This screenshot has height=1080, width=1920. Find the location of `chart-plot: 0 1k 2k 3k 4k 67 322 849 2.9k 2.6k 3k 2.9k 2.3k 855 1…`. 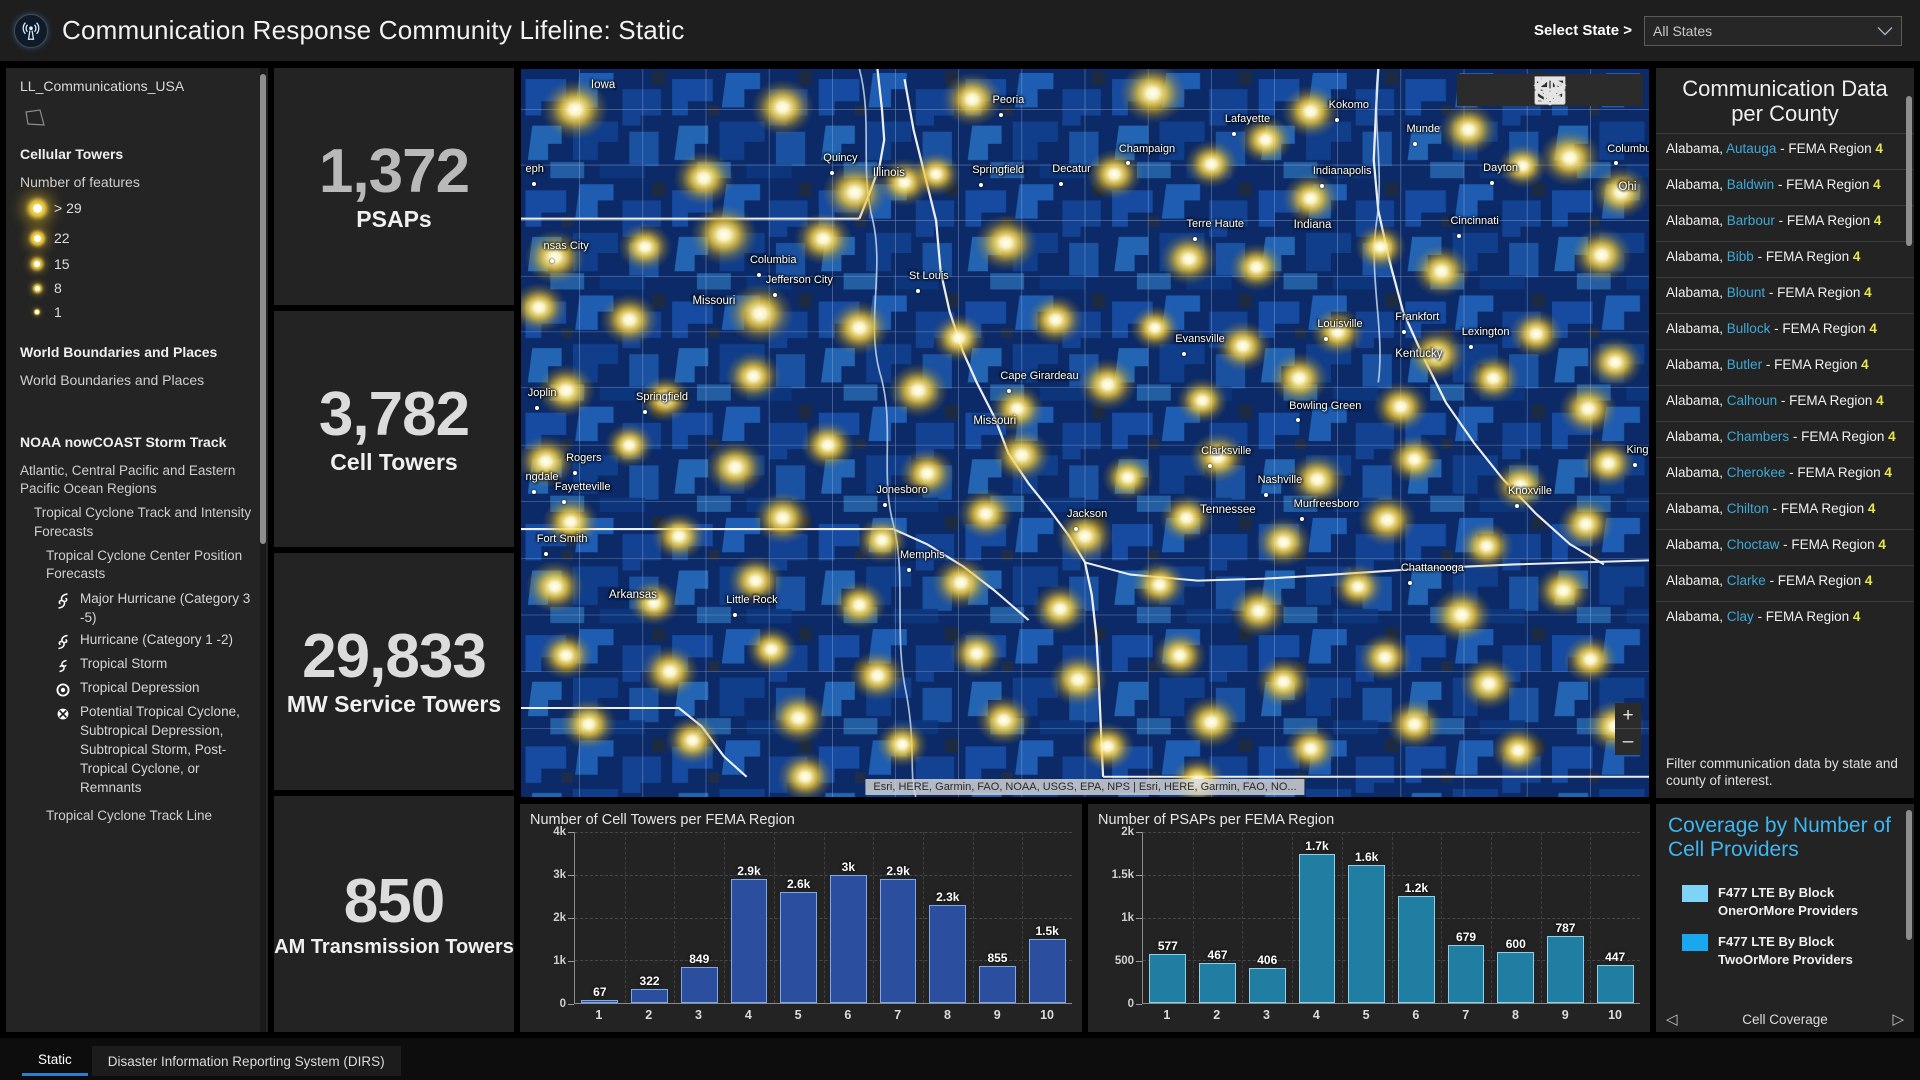

chart-plot: 0 1k 2k 3k 4k 67 322 849 2.9k 2.6k 3k 2.9k 2.3k 855 1… is located at coordinates (801, 918).